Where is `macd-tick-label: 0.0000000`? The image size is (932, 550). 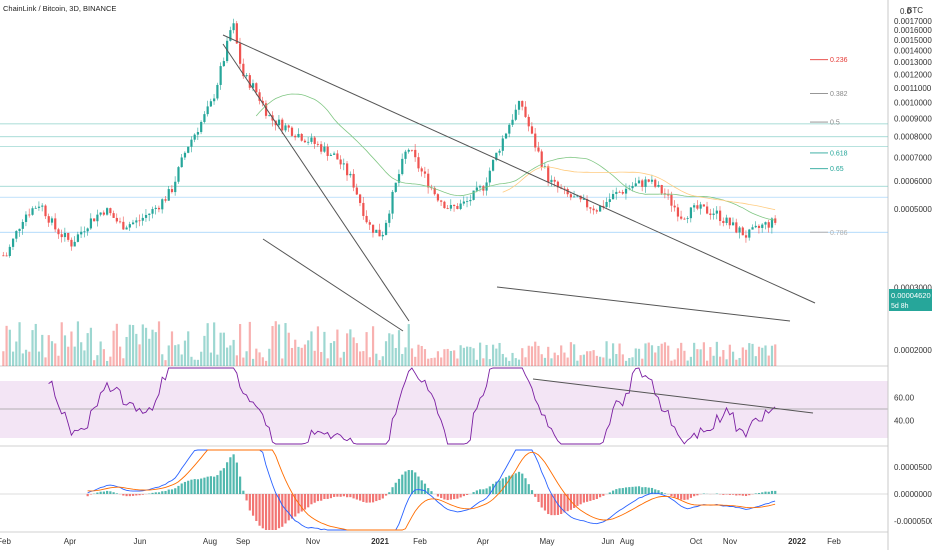
macd-tick-label: 0.0000000 is located at coordinates (913, 494).